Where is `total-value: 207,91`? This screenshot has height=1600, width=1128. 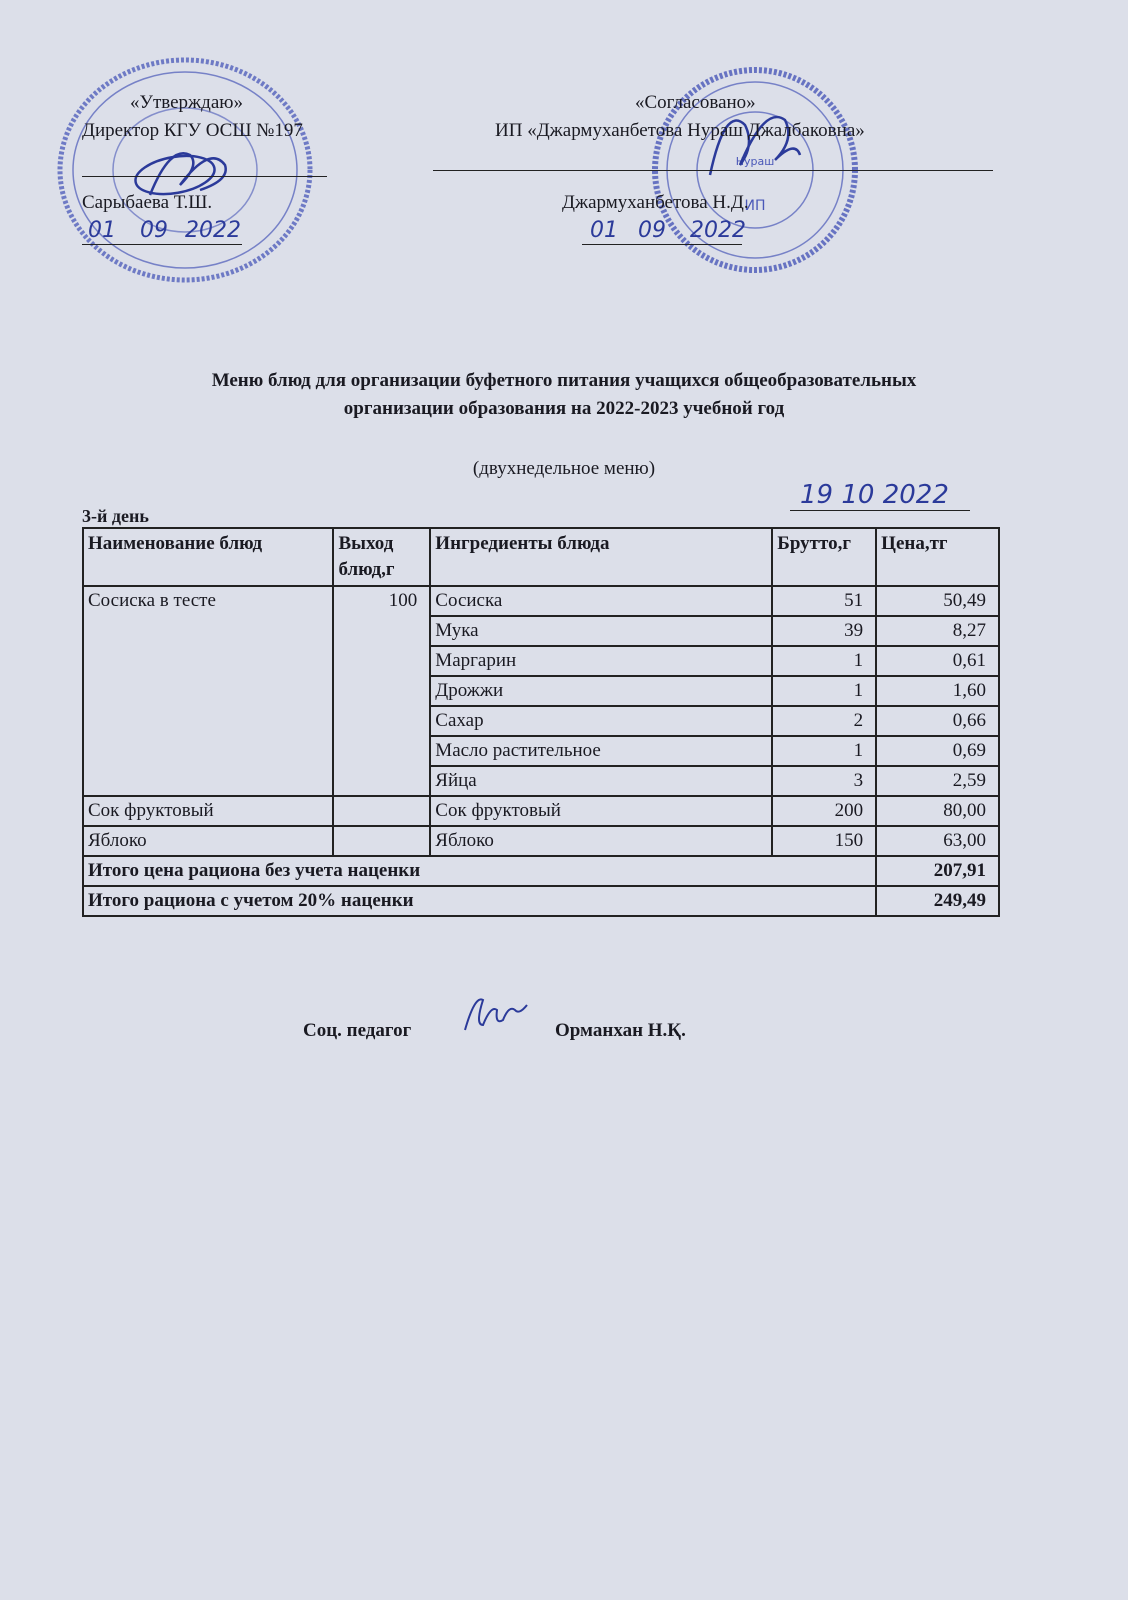 total-value: 207,91 is located at coordinates (937, 871).